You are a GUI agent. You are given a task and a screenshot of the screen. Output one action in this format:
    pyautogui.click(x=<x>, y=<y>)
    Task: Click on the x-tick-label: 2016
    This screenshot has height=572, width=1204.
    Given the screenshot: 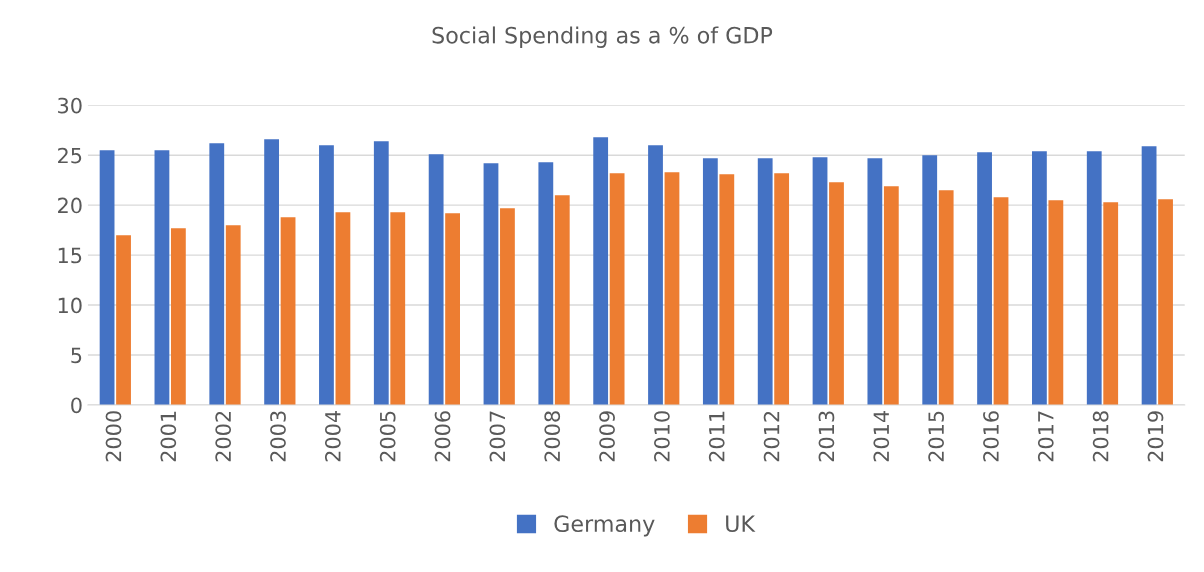 What is the action you would take?
    pyautogui.click(x=991, y=436)
    